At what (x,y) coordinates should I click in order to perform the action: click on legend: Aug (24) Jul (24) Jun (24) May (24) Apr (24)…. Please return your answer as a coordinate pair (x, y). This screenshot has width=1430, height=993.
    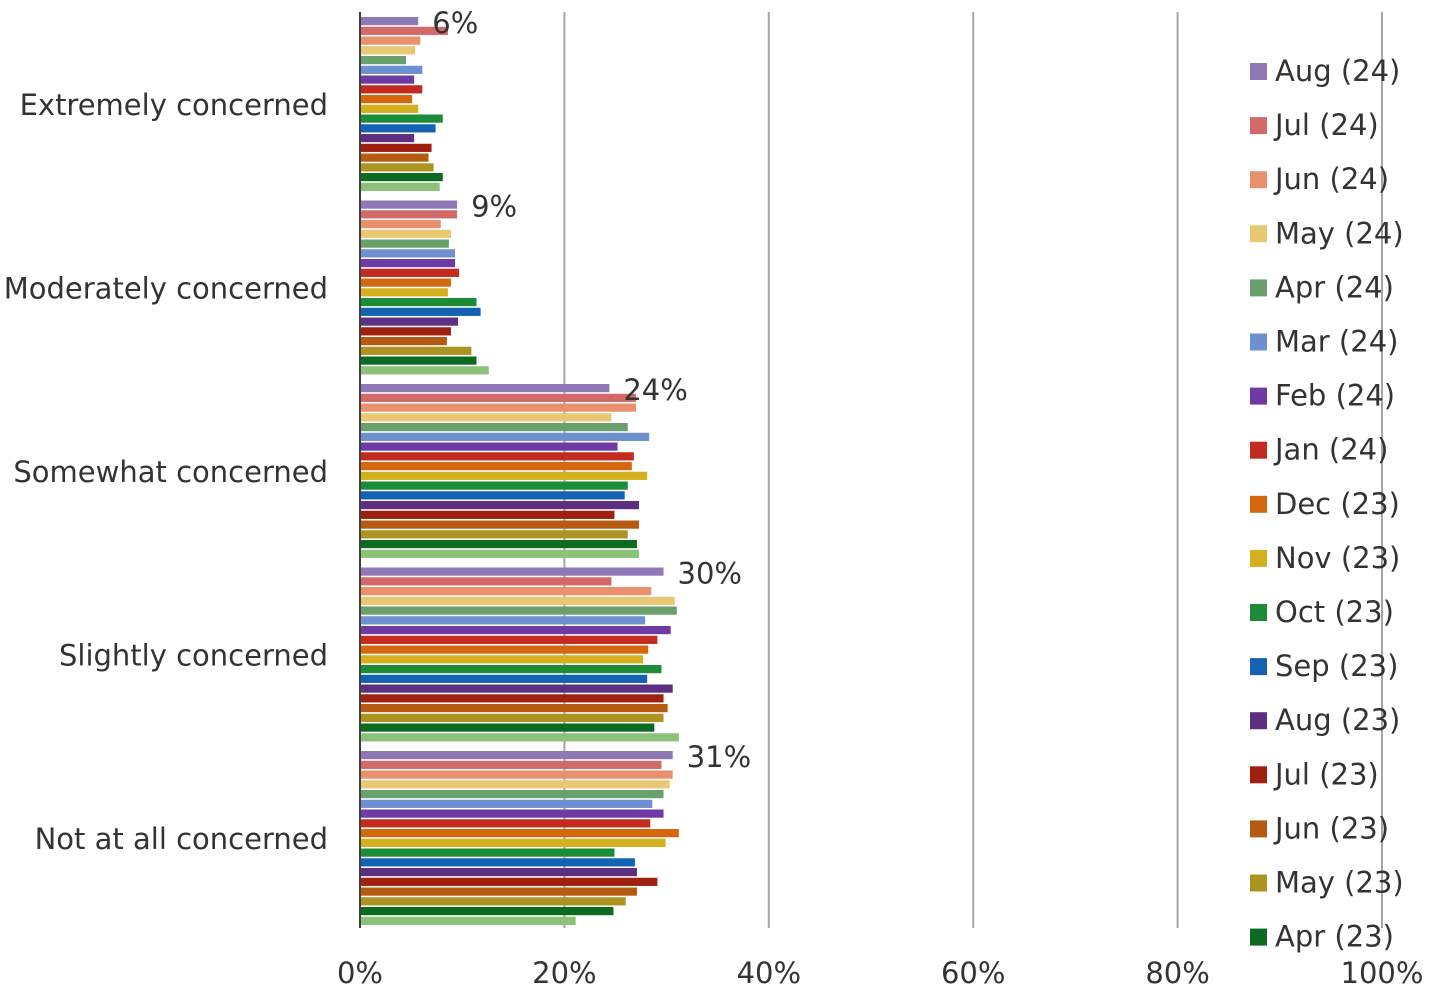
    Looking at the image, I should click on (1327, 504).